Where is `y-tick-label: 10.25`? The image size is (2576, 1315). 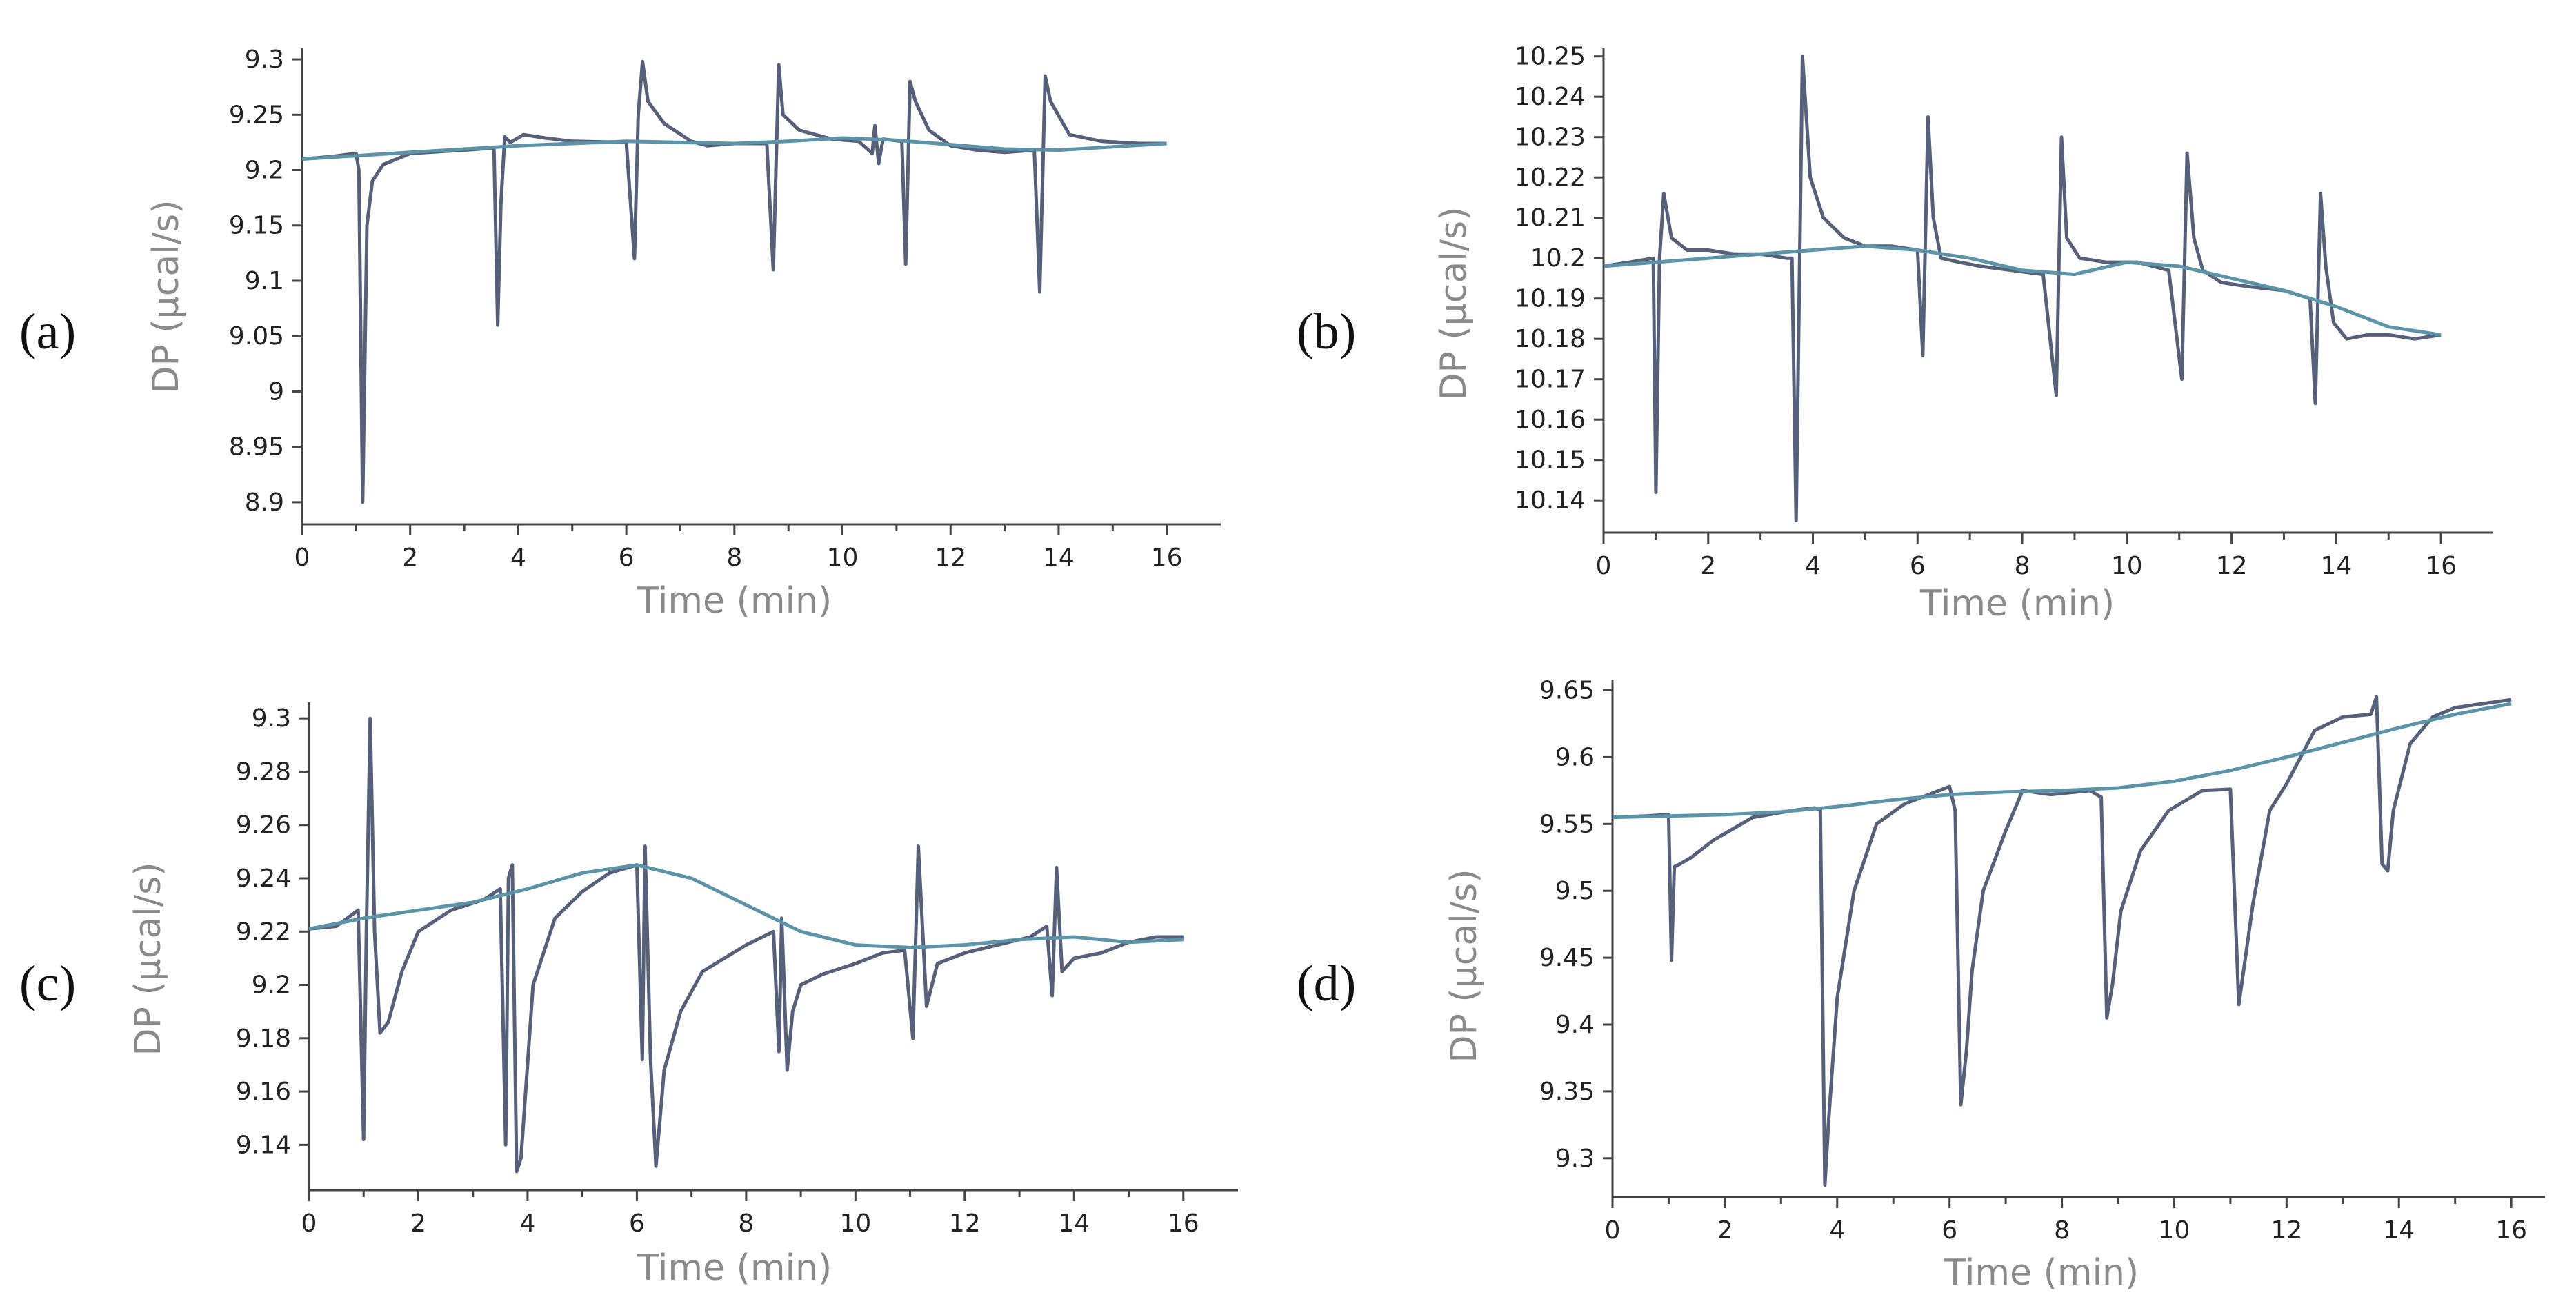 y-tick-label: 10.25 is located at coordinates (1550, 57).